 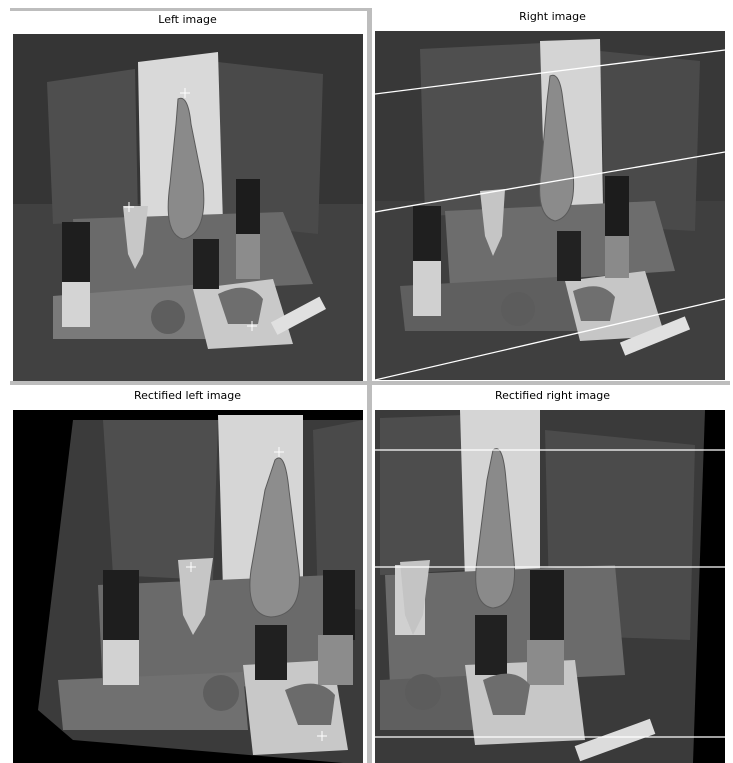 I want to click on vertical-separator, so click(x=369, y=385).